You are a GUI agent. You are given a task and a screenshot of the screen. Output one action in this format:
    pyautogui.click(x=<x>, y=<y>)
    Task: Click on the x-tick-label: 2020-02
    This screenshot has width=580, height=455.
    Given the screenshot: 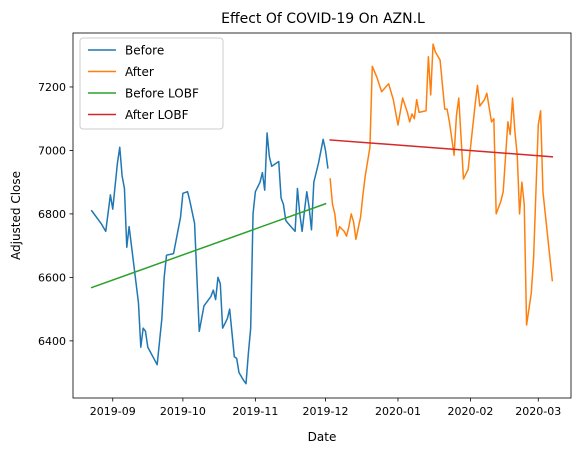 What is the action you would take?
    pyautogui.click(x=470, y=411)
    